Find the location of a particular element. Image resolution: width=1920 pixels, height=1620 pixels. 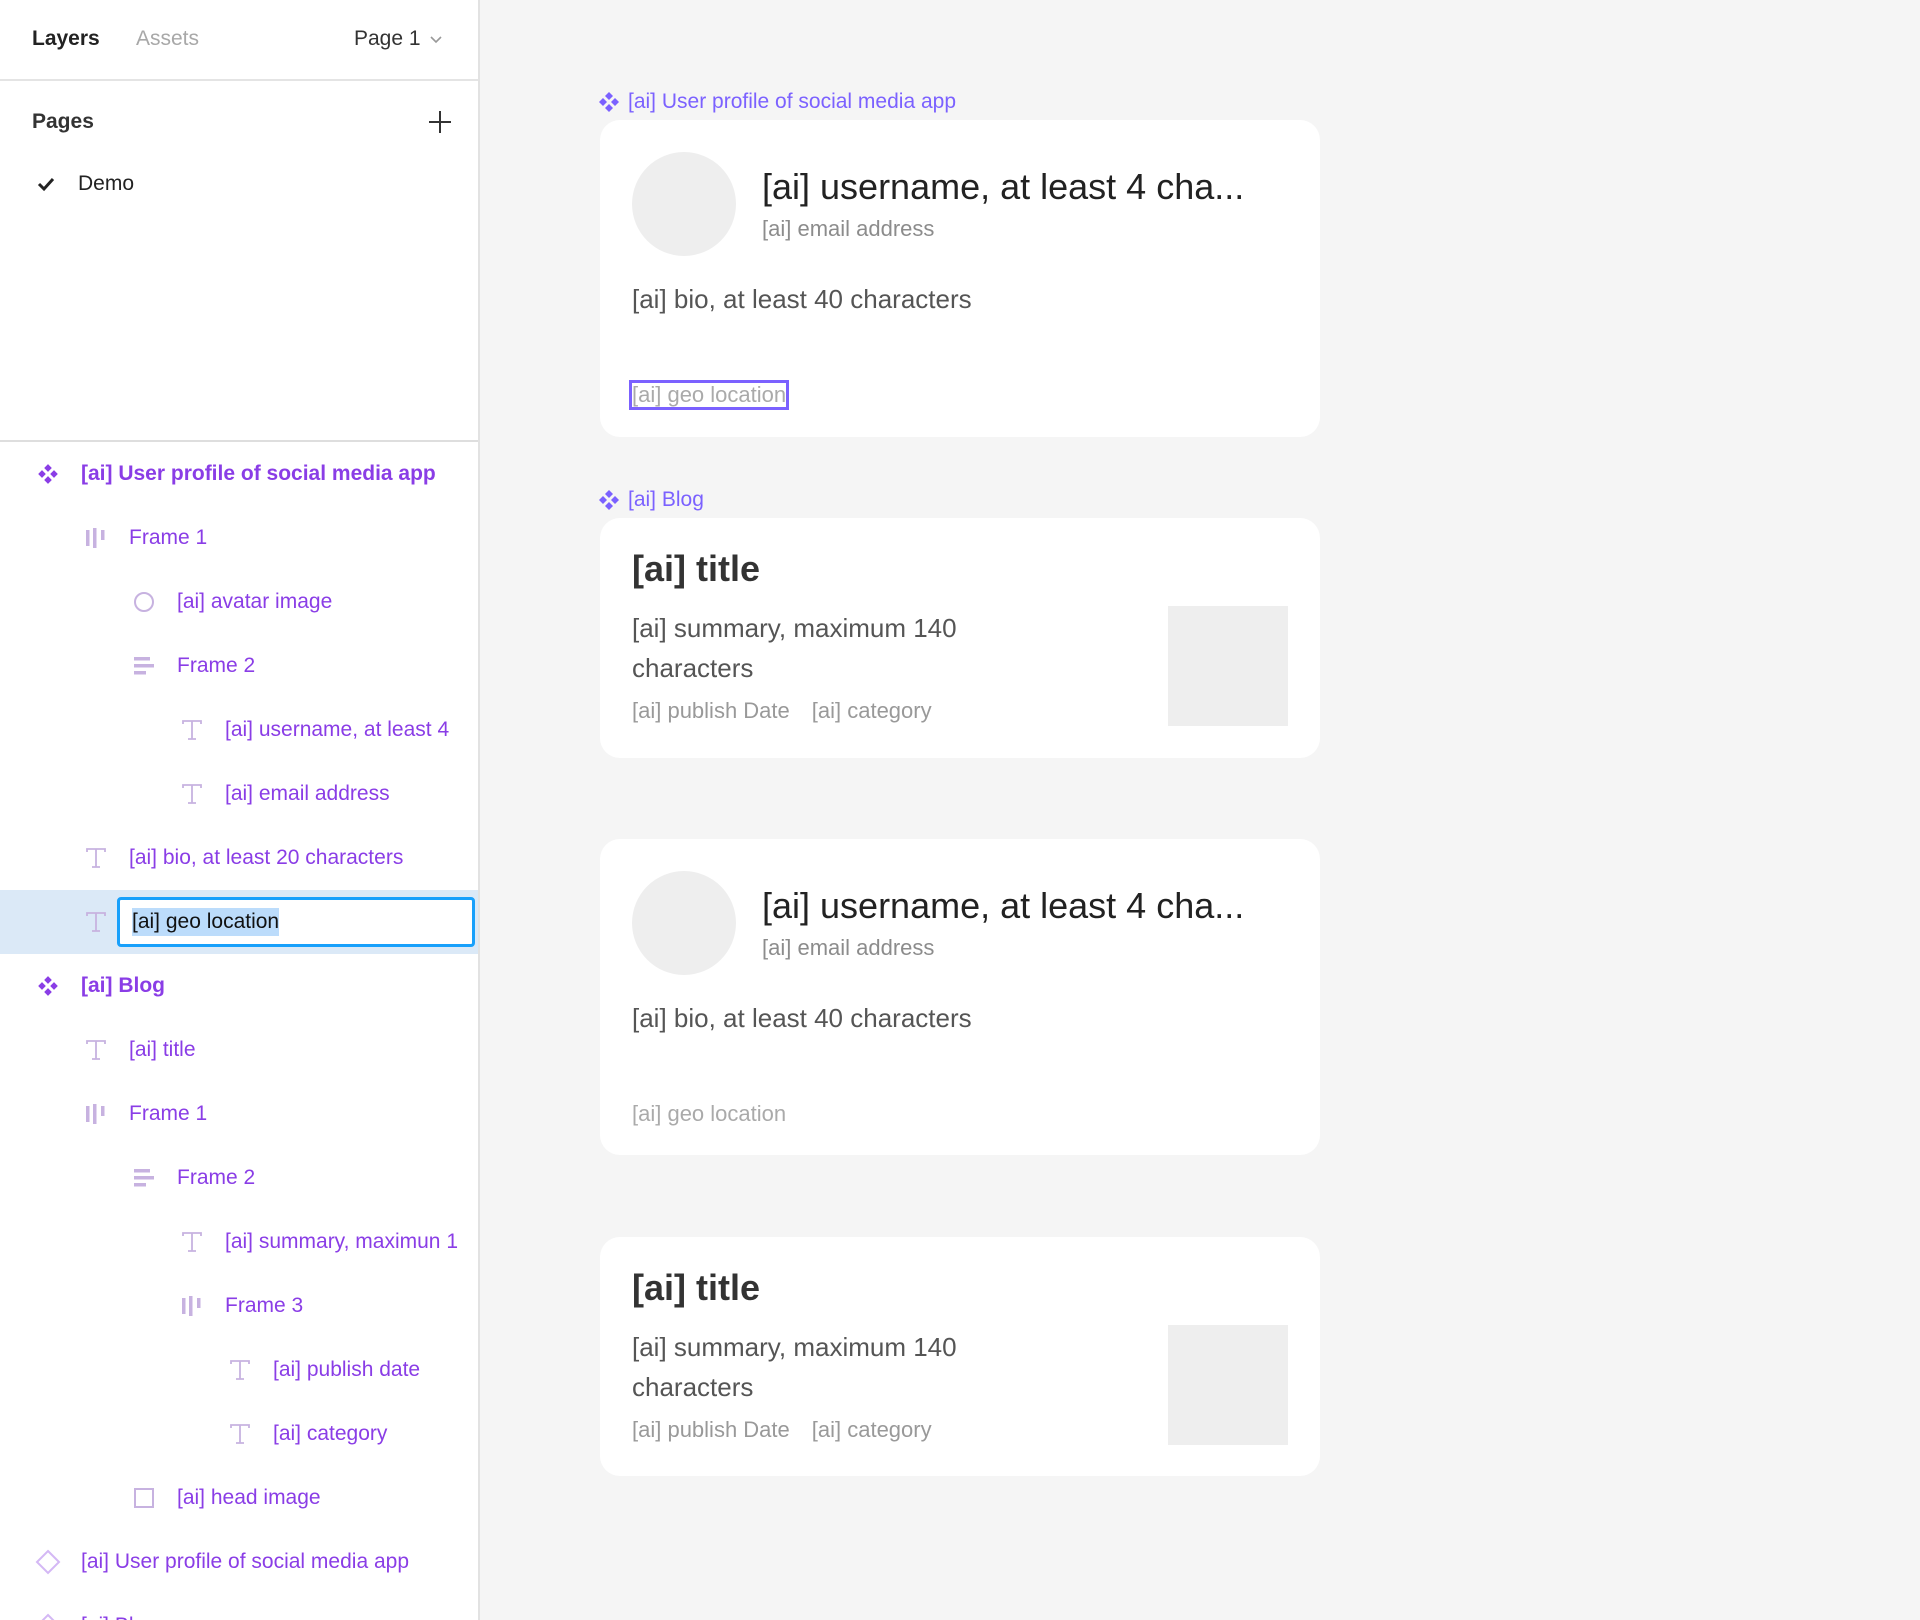

layer-item: [ai] geo location is located at coordinates (239, 922).